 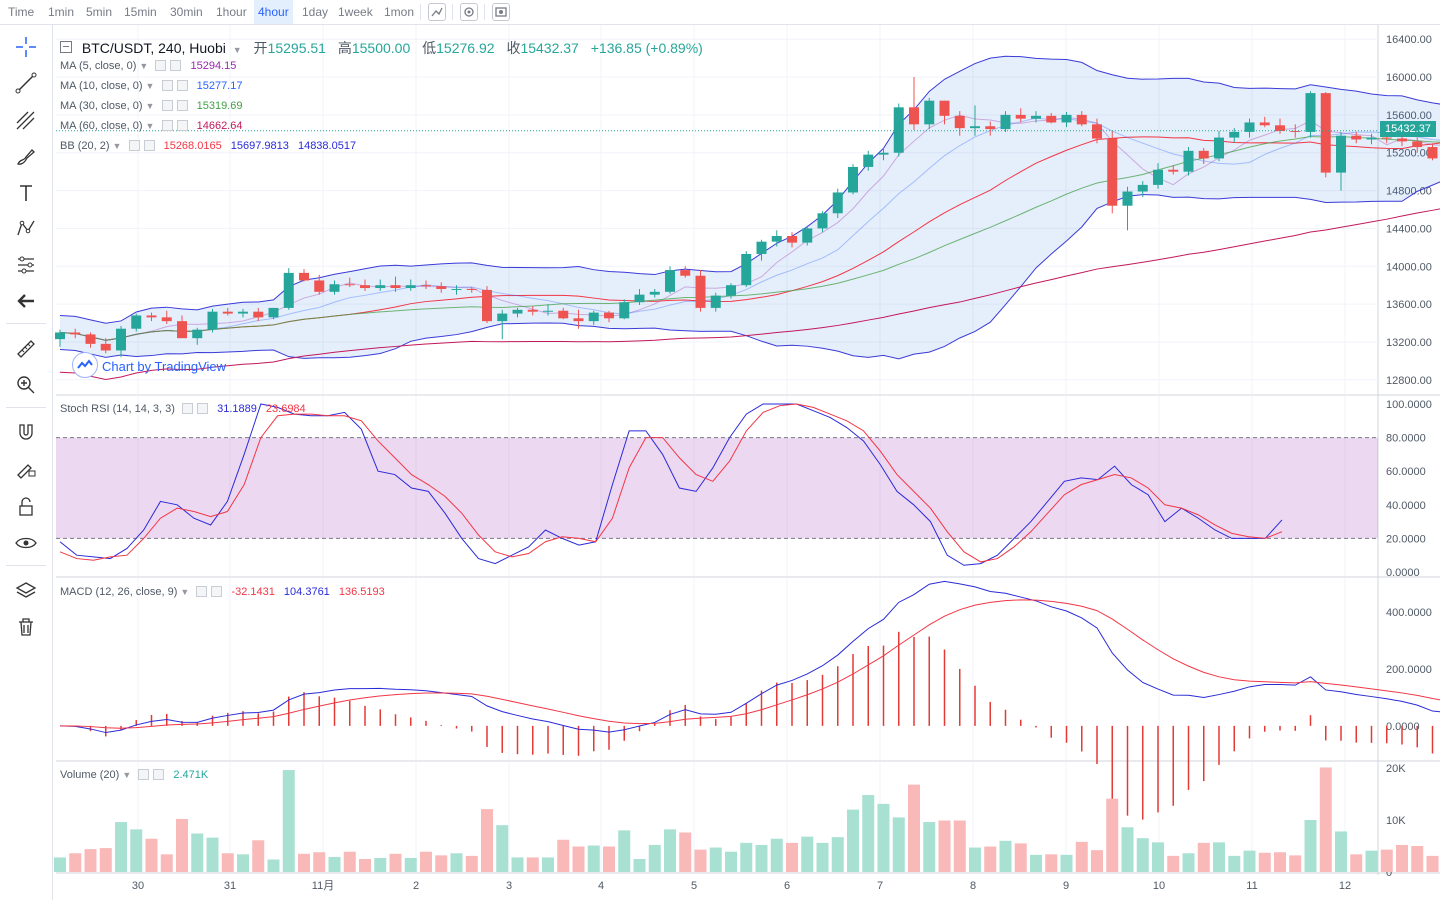 I want to click on layers-icon, so click(x=26, y=591).